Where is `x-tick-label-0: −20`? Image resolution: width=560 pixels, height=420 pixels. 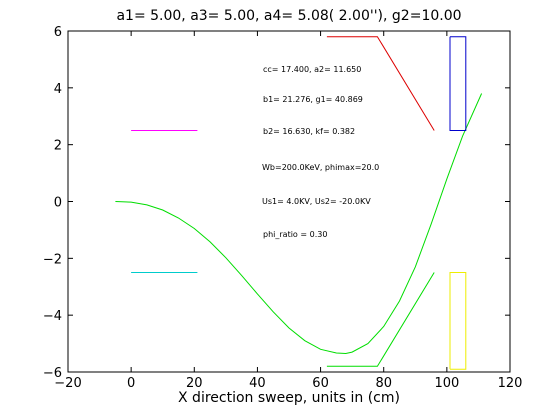
x-tick-label-0: −20 is located at coordinates (67, 383).